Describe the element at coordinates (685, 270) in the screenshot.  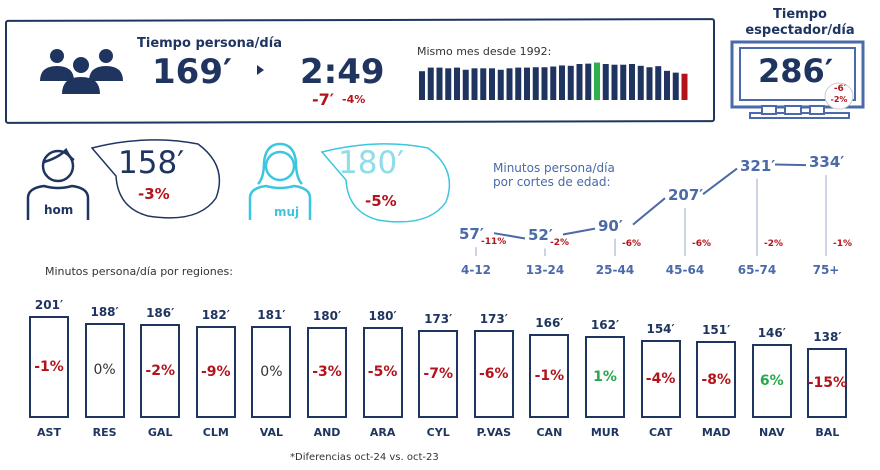
I see `age-label: 45-64` at that location.